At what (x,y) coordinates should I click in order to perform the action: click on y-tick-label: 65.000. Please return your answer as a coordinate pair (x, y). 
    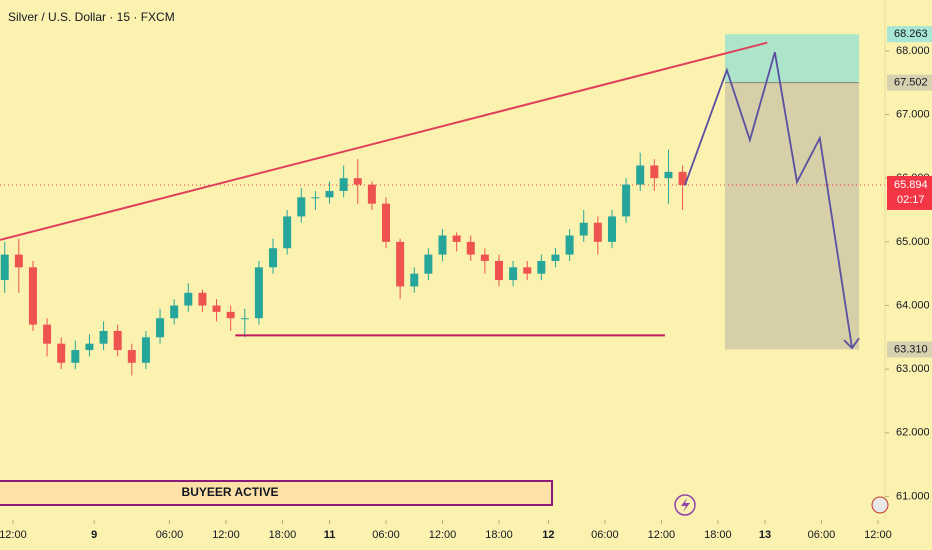
    Looking at the image, I should click on (913, 242).